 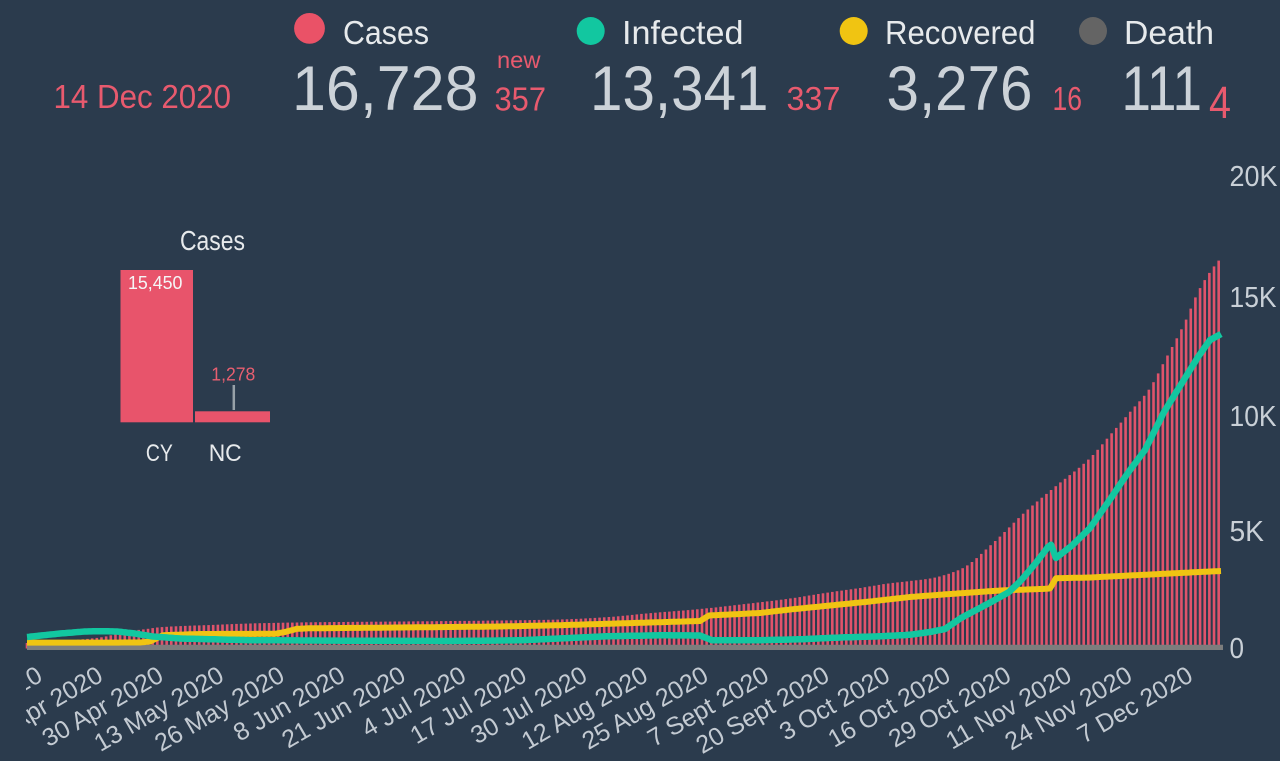 What do you see at coordinates (159, 453) in the screenshot?
I see `svg-text: CY` at bounding box center [159, 453].